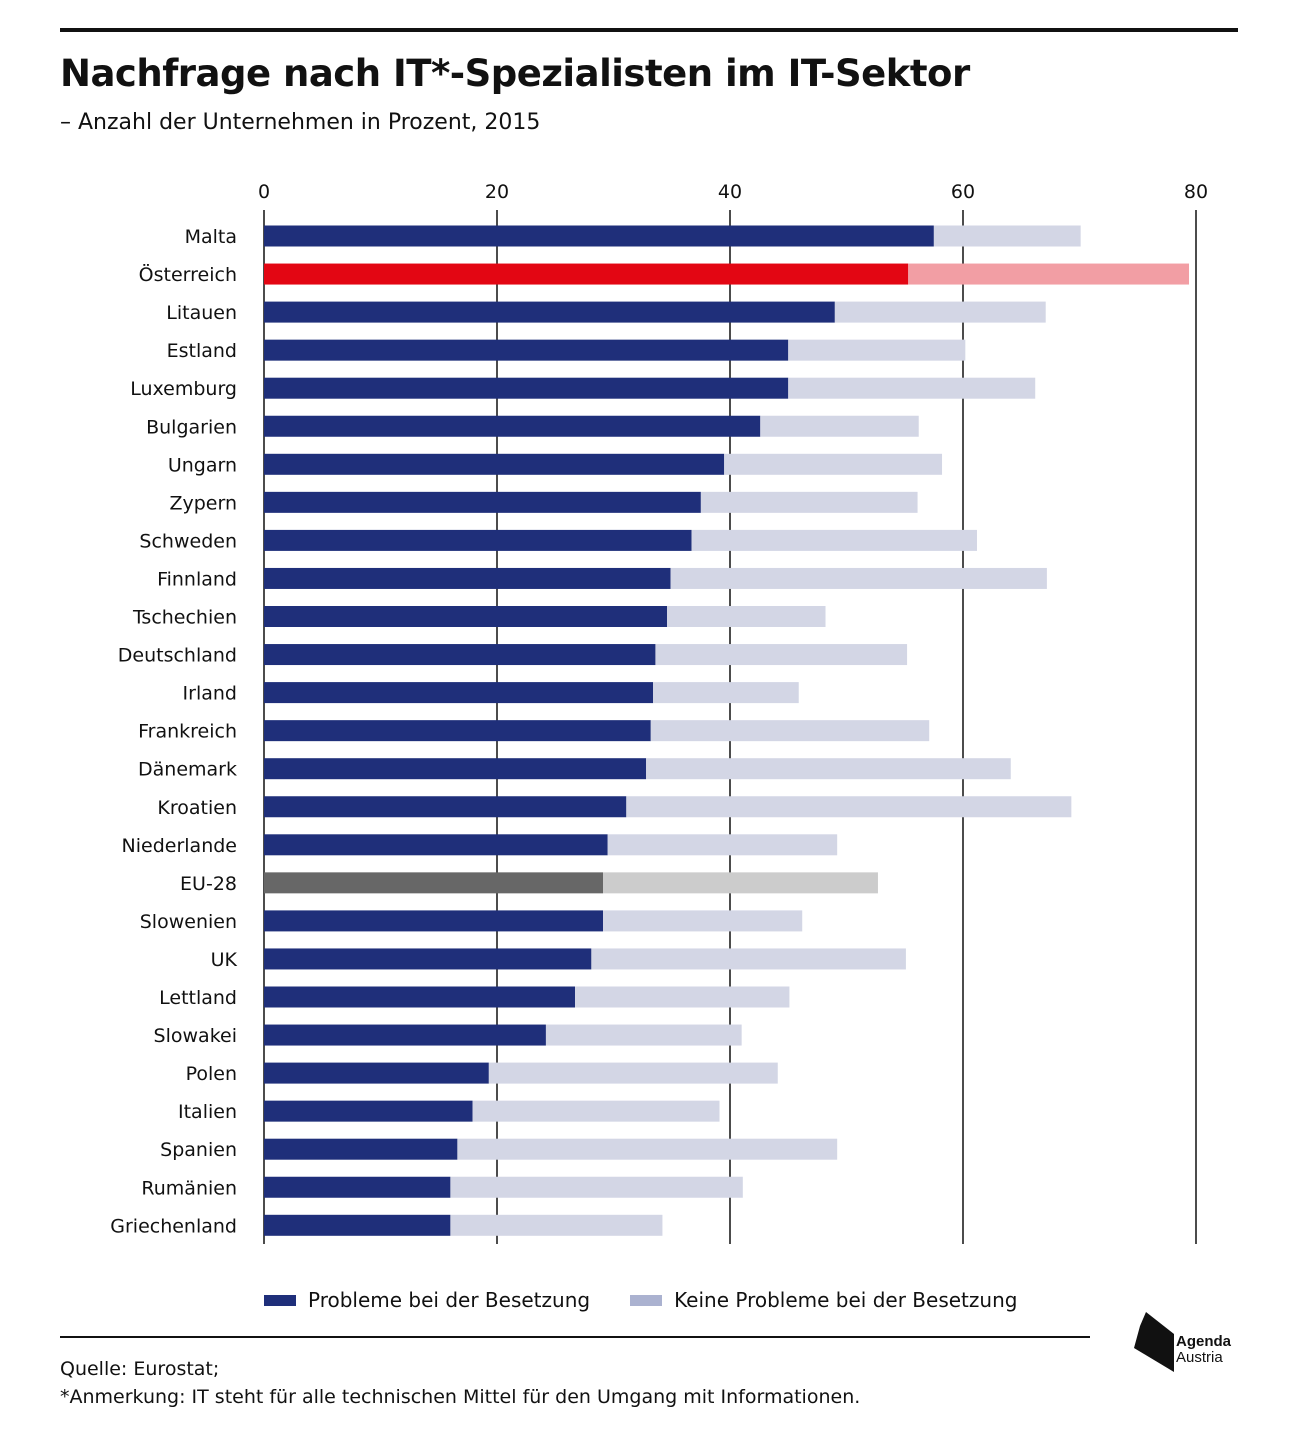 The image size is (1300, 1442). I want to click on category-label-luxemburg: Luxemburg, so click(183, 389).